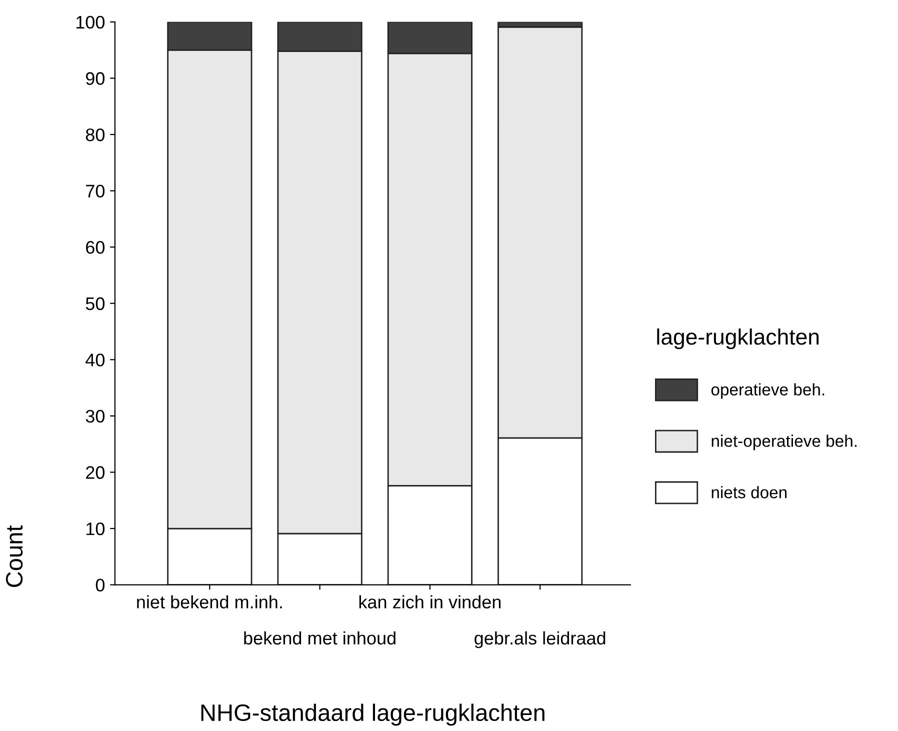  What do you see at coordinates (95, 135) in the screenshot?
I see `y-tick-label: 80` at bounding box center [95, 135].